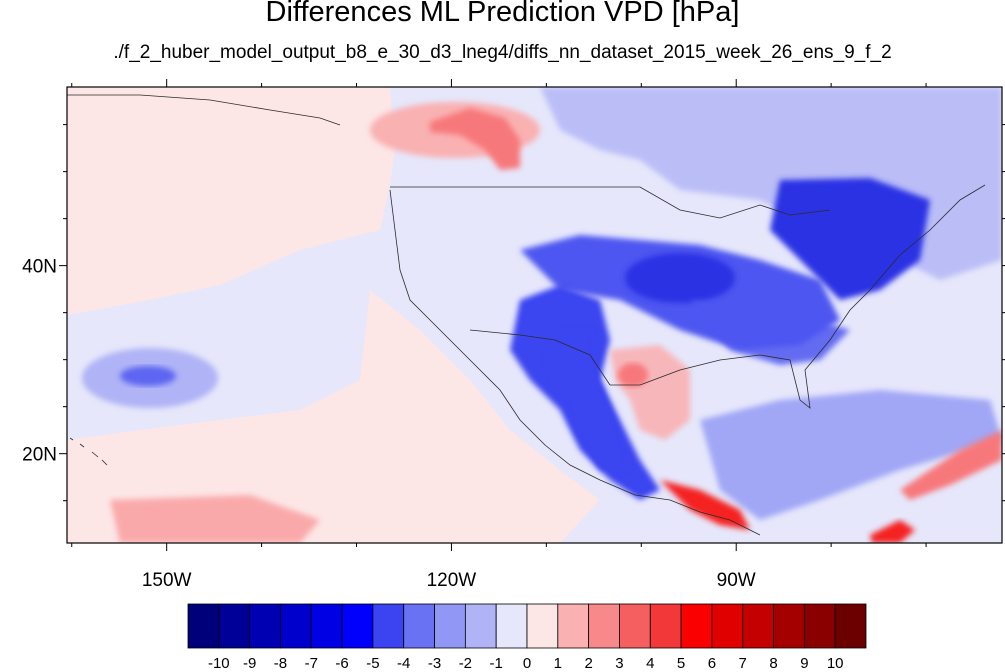  Describe the element at coordinates (215, 519) in the screenshot. I see `region-lower-left-lavender` at that location.